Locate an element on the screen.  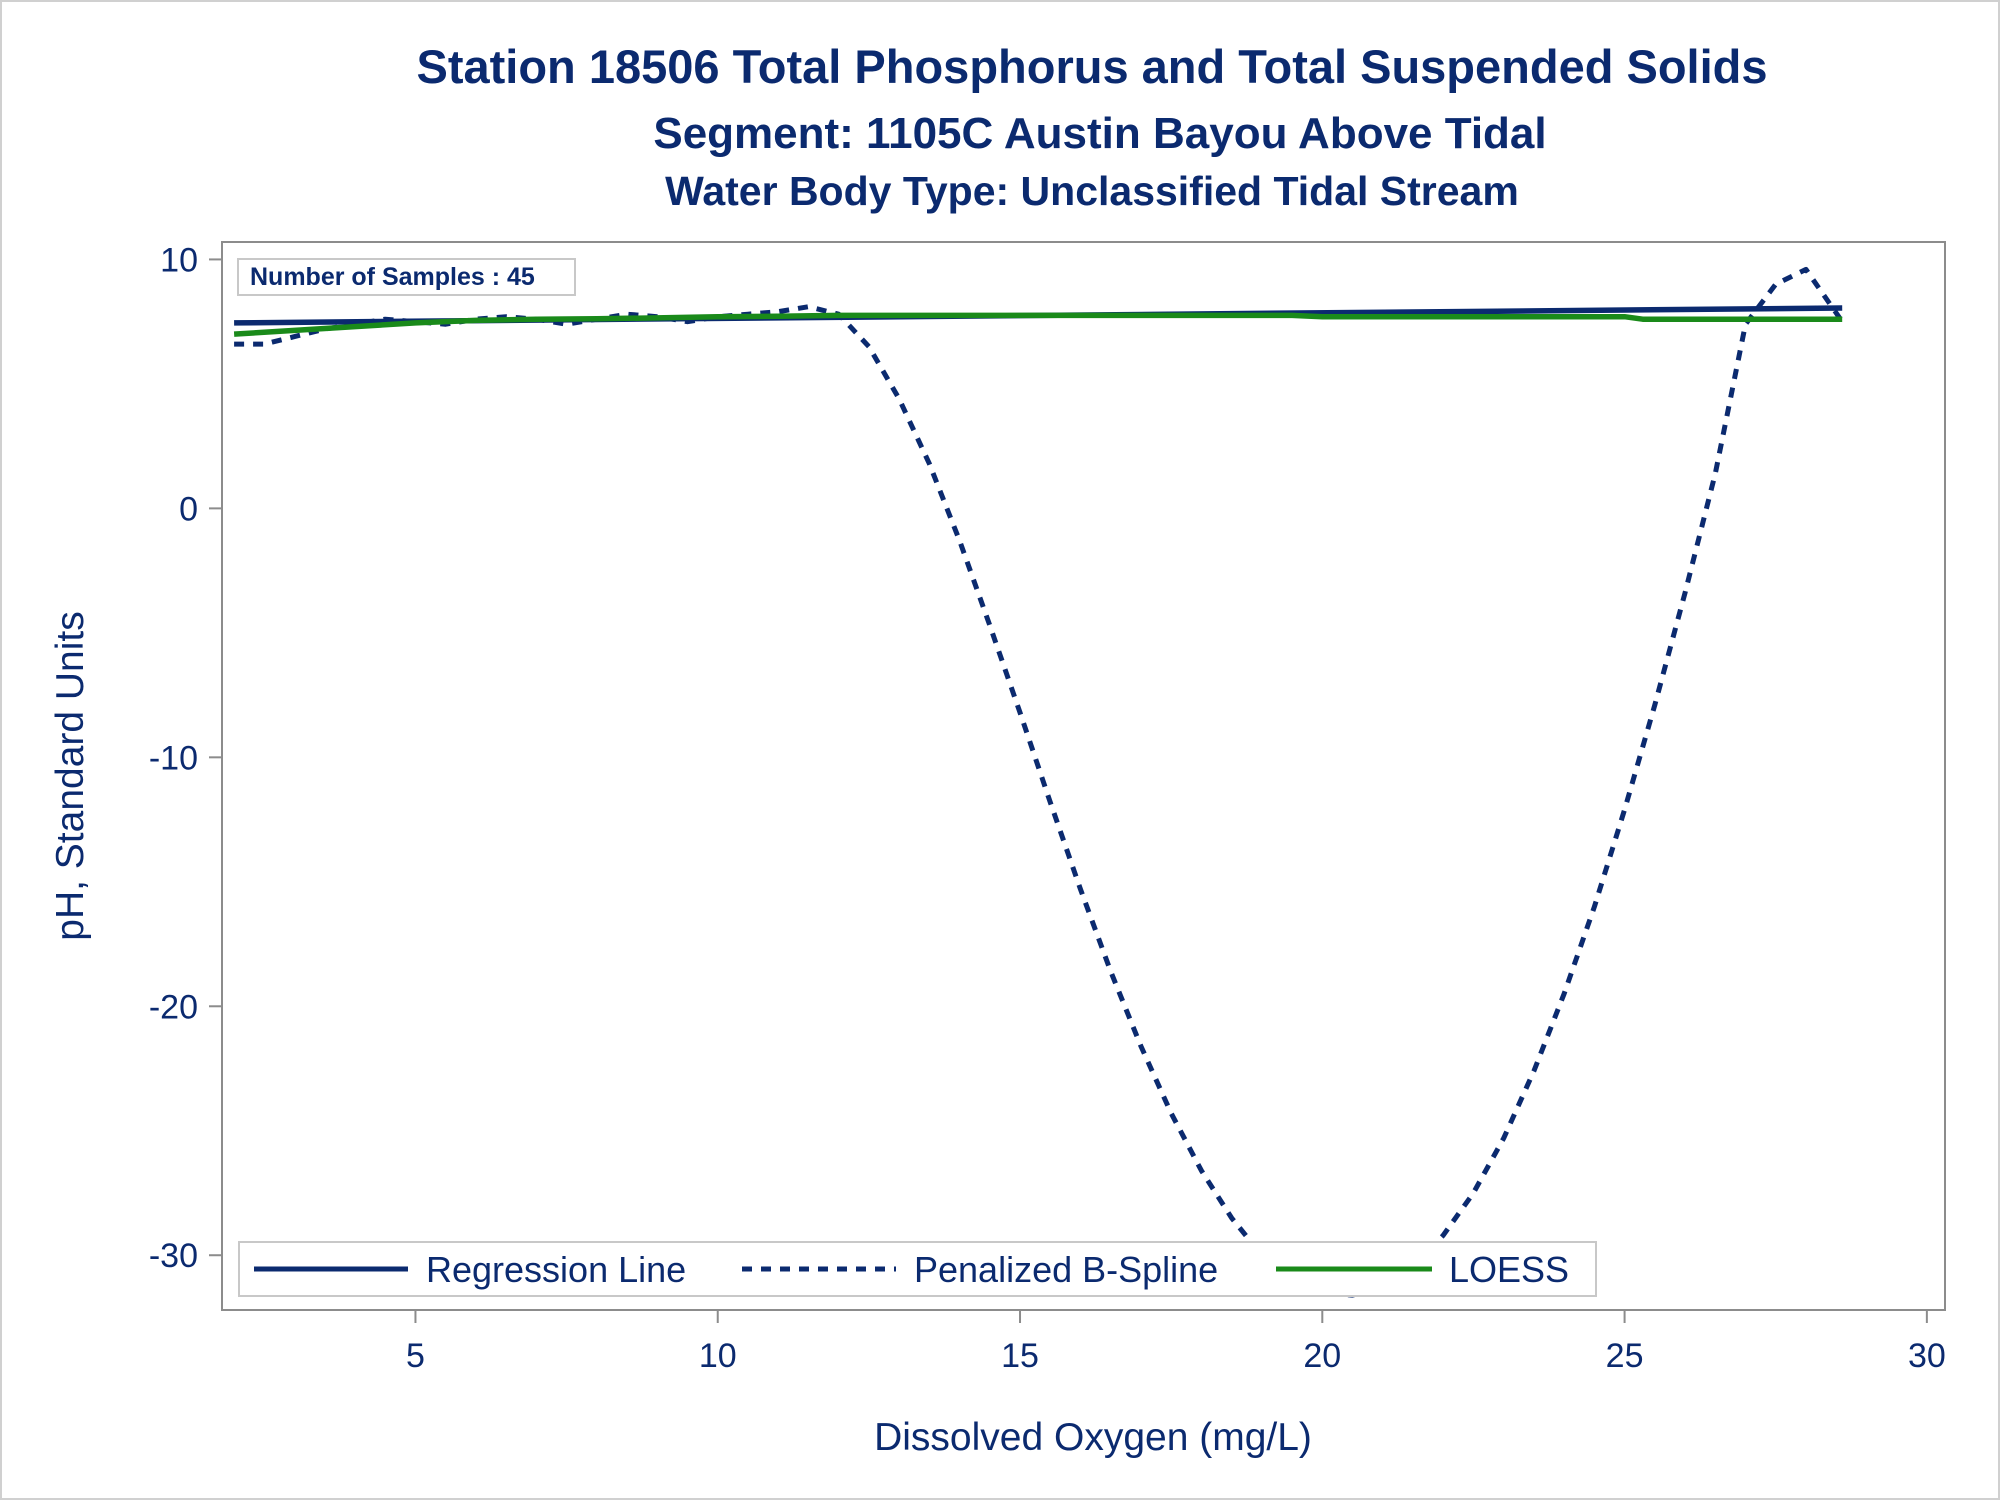
x-tick-label: 15 is located at coordinates (1020, 1356).